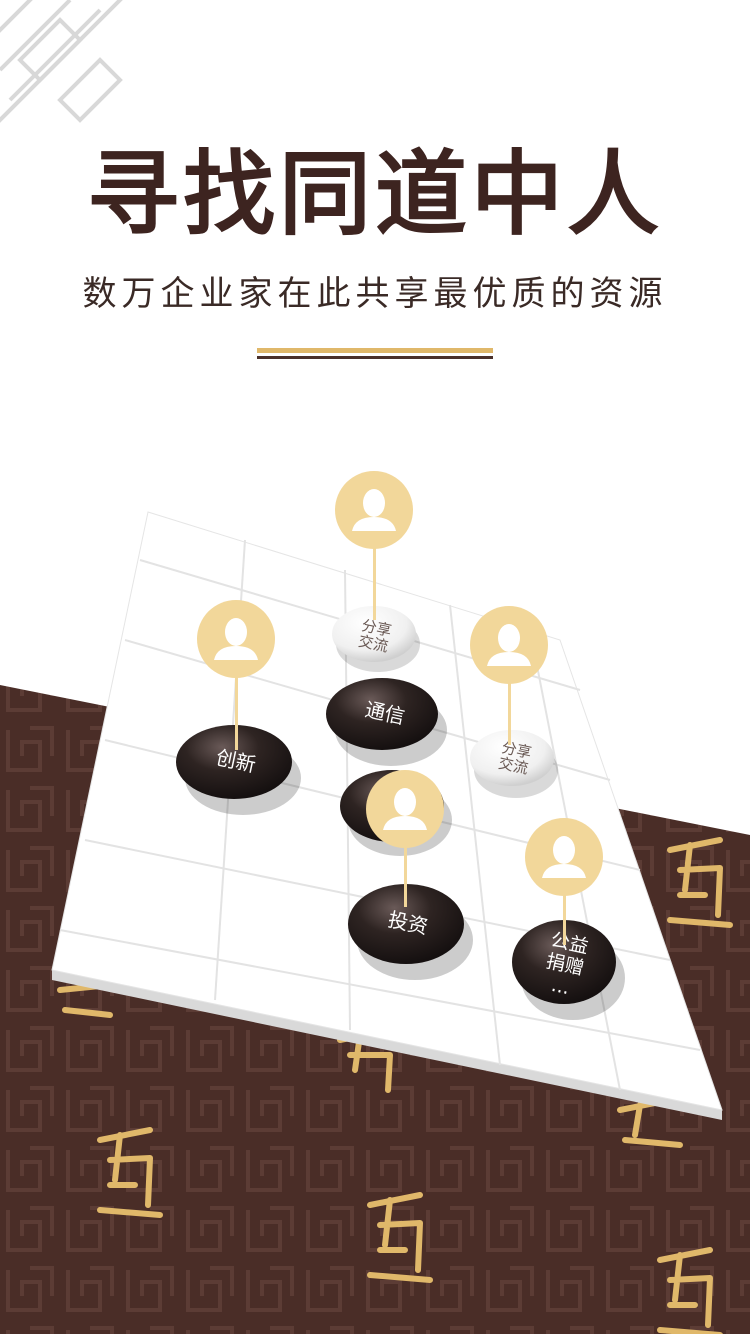  I want to click on divider-dark, so click(375, 357).